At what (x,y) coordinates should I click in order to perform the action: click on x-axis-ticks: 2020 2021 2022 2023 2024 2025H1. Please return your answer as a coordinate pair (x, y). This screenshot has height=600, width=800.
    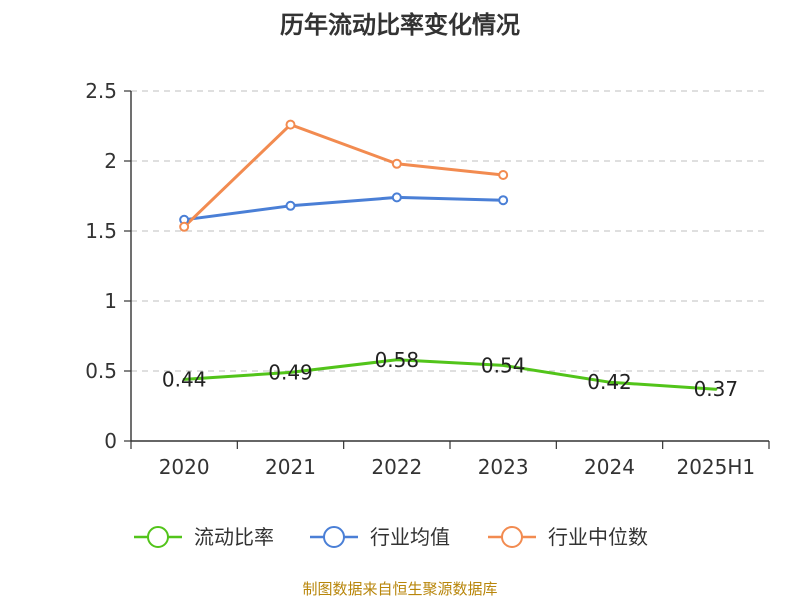
    Looking at the image, I should click on (450, 460).